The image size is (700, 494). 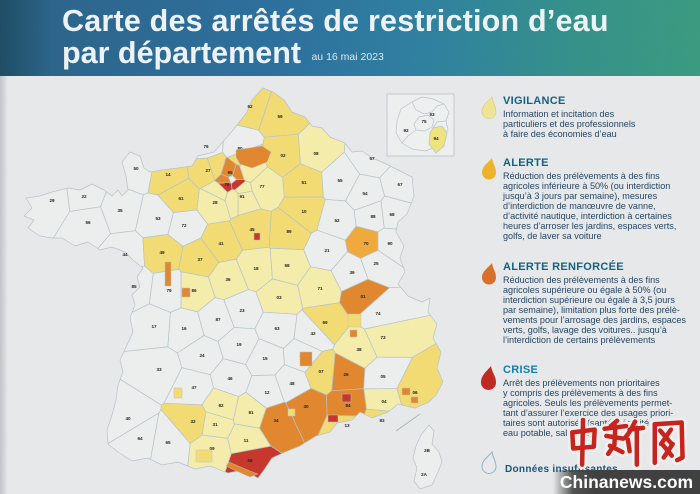 I want to click on svg-text: 02, so click(x=283, y=155).